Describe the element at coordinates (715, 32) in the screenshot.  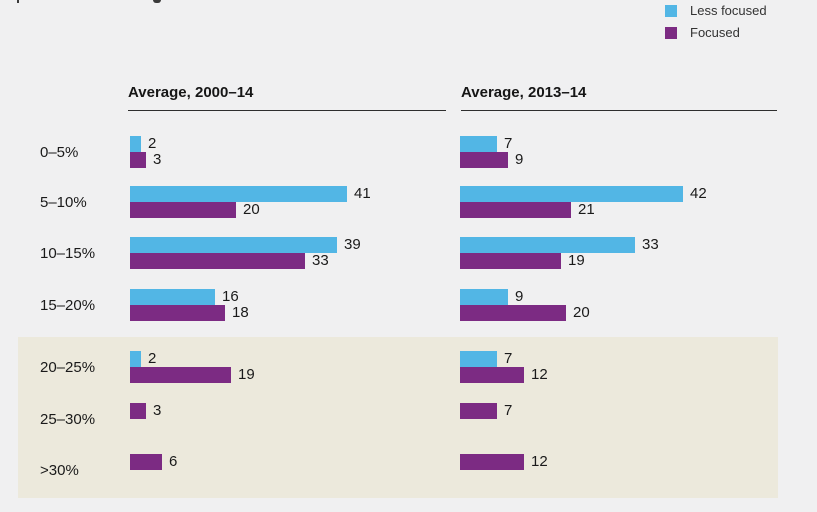
I see `legend-label: Focused` at that location.